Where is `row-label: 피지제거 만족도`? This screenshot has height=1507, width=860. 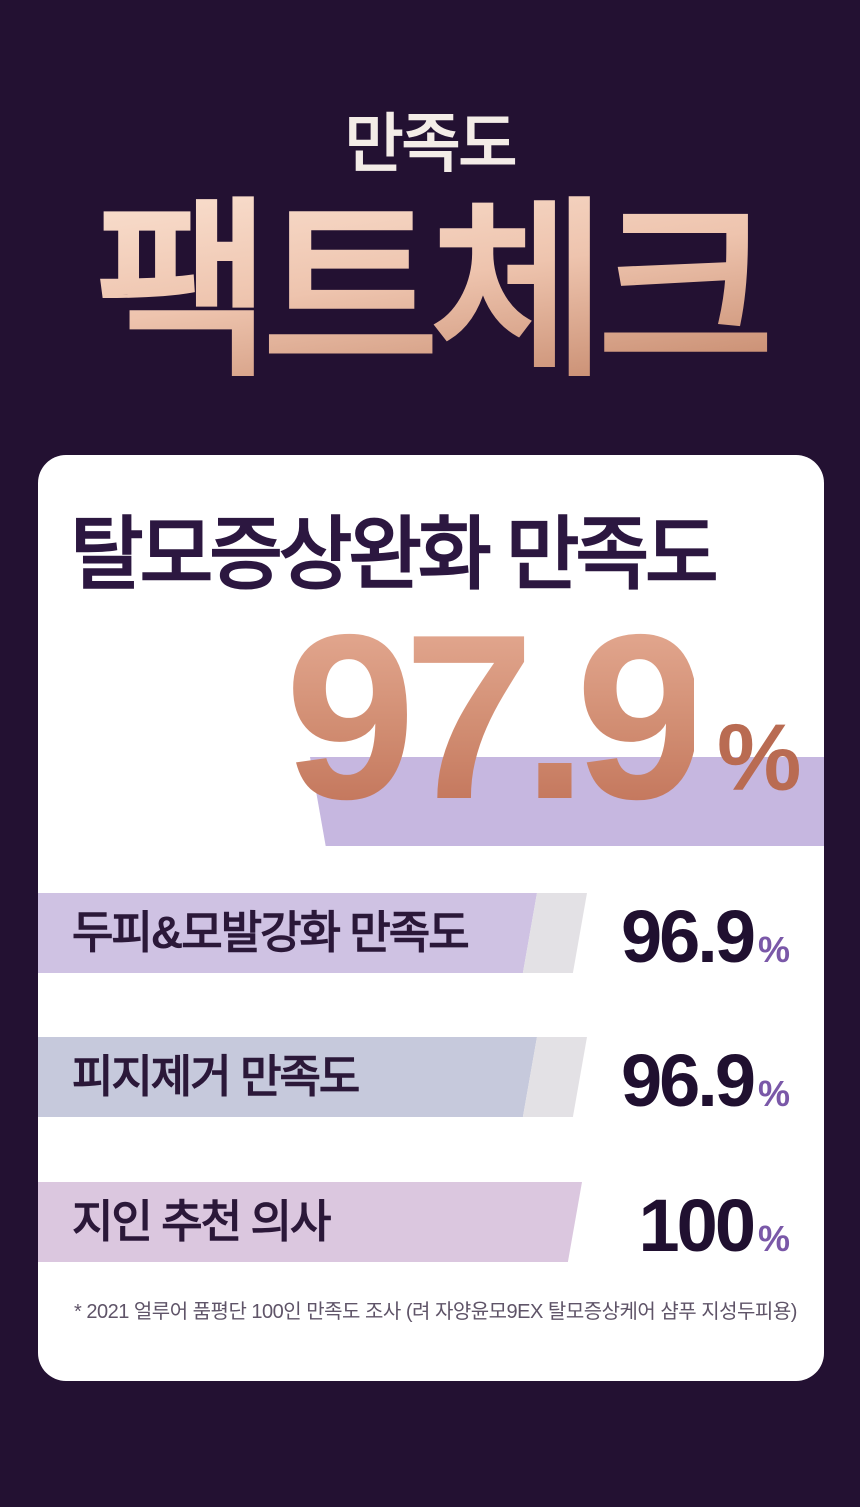 row-label: 피지제거 만족도 is located at coordinates (216, 1076).